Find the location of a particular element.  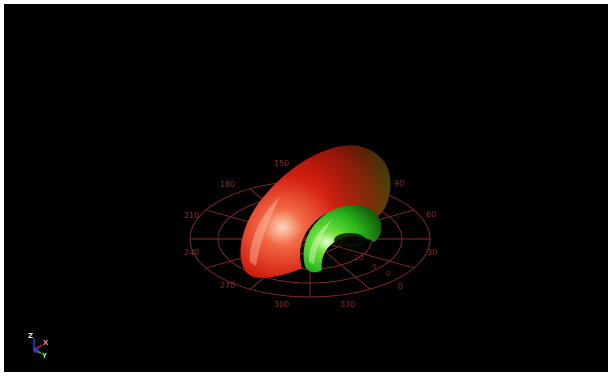

radius-labels: -10 -5 0 is located at coordinates (371, 266).